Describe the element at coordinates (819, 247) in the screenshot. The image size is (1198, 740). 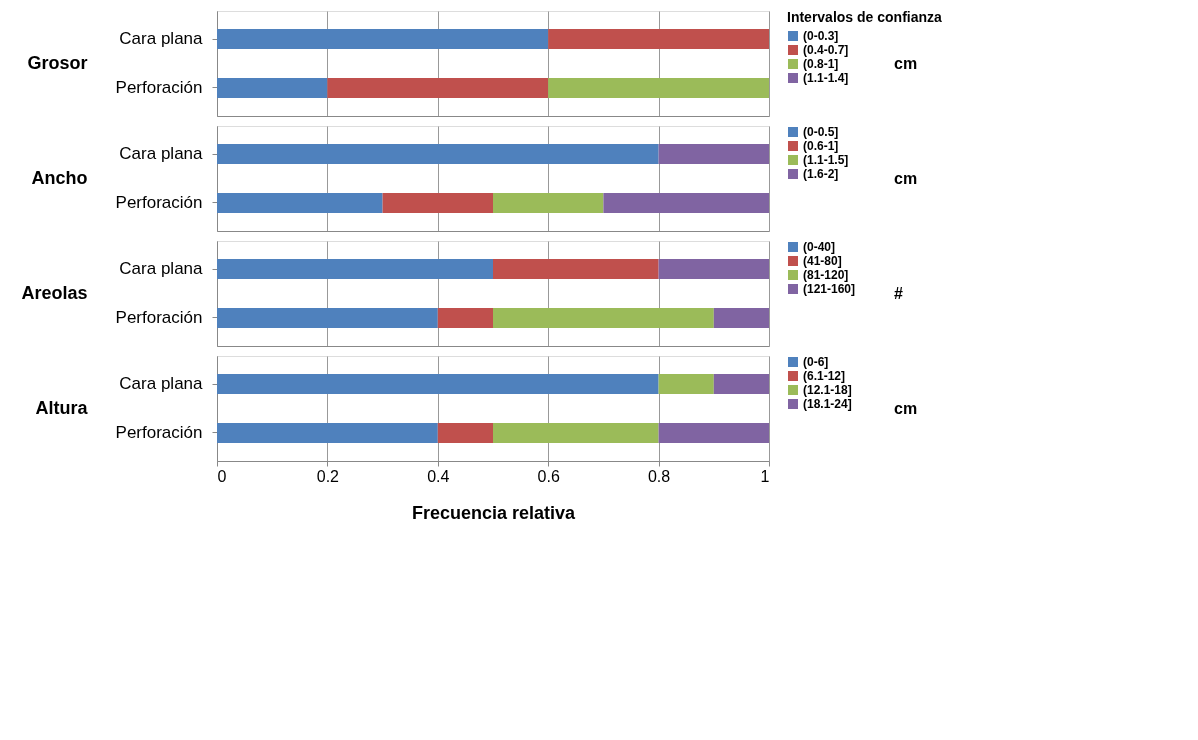
I see `text: (0-40]` at that location.